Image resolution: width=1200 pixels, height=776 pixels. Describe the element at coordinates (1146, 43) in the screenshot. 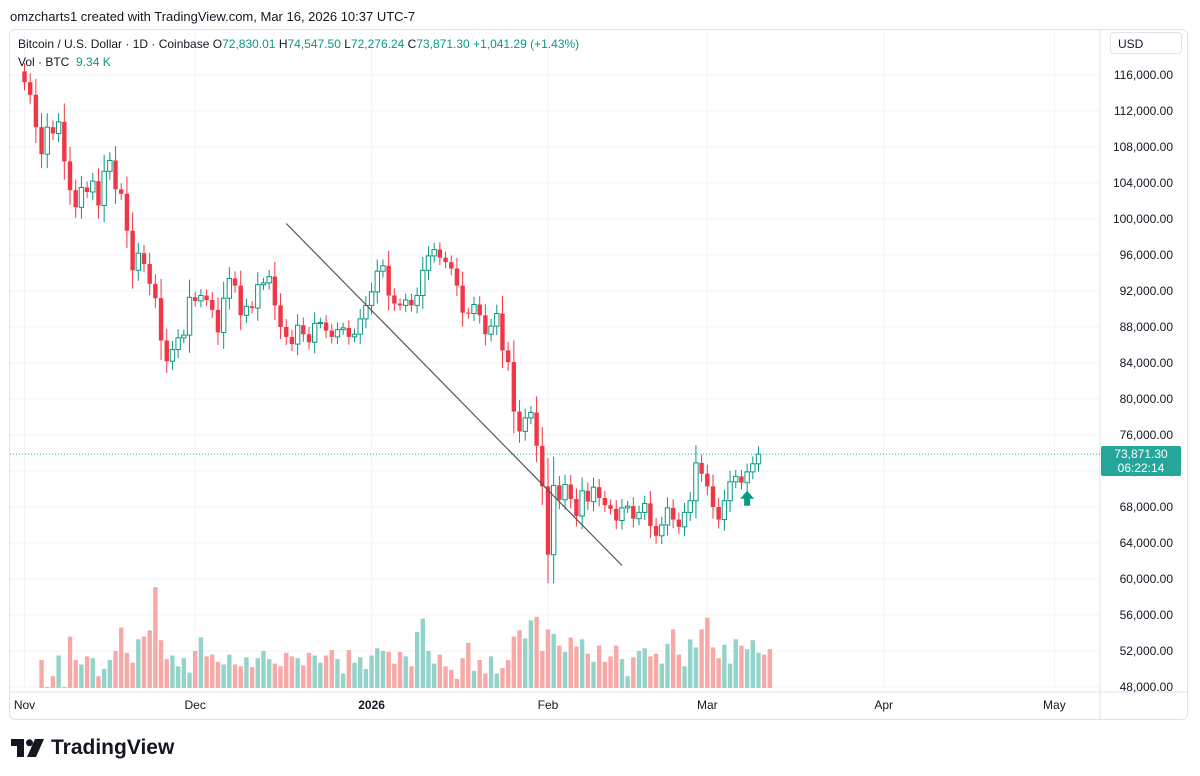

I see `currency-selector: USD` at that location.